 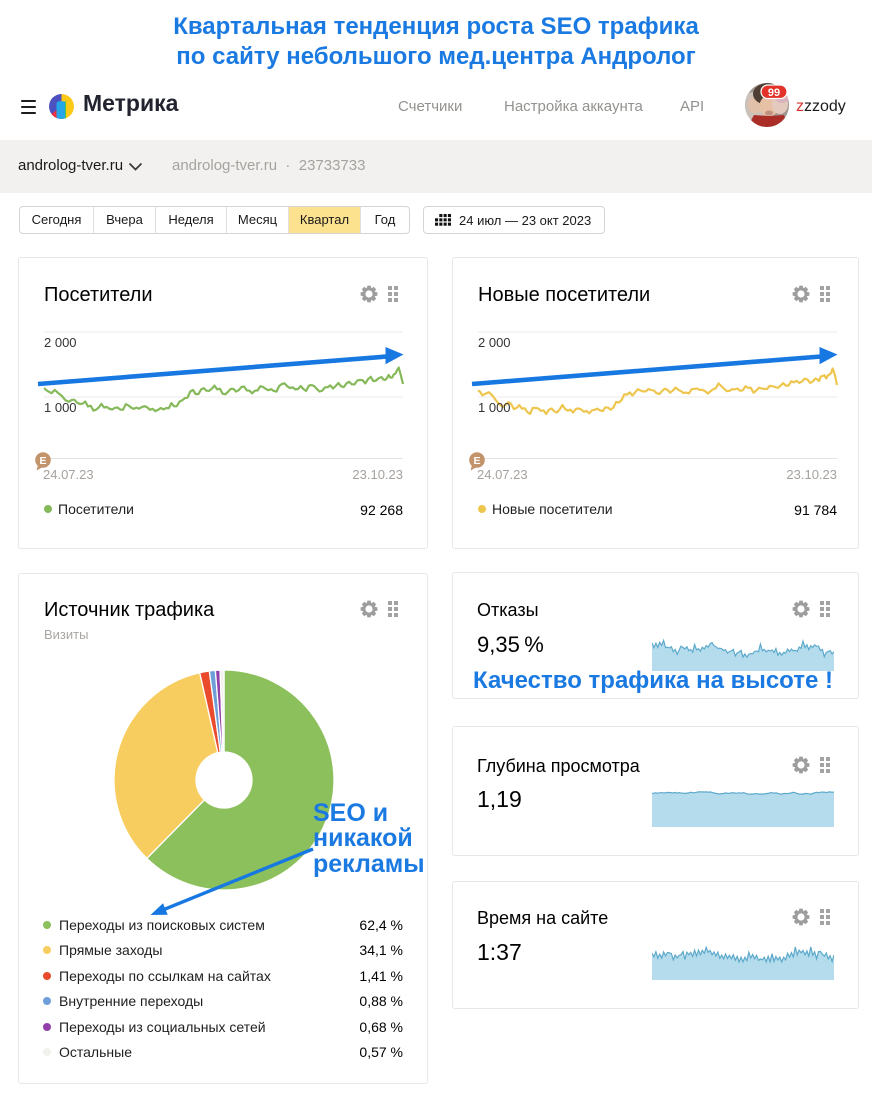 What do you see at coordinates (774, 93) in the screenshot?
I see `svg-text: 99` at bounding box center [774, 93].